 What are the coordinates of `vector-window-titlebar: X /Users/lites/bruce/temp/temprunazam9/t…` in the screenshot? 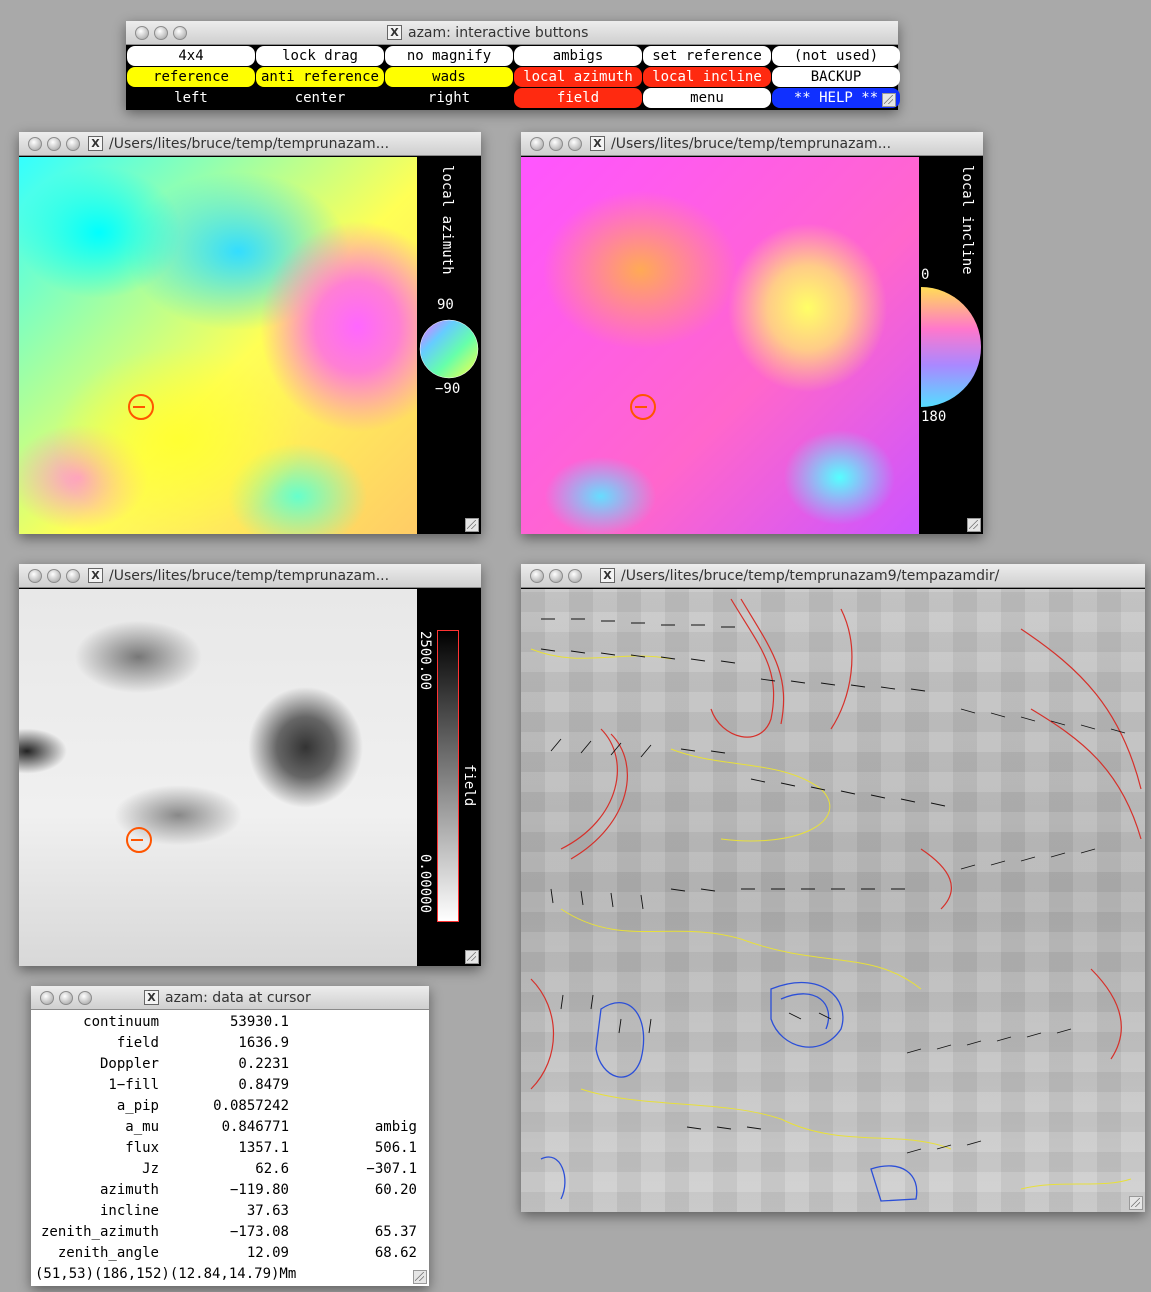 It's located at (833, 576).